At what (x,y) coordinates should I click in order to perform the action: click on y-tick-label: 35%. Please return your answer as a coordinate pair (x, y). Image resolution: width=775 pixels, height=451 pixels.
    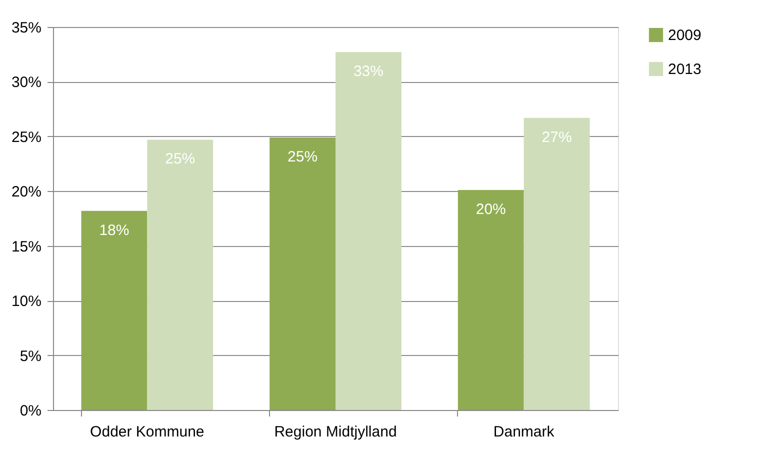
    Looking at the image, I should click on (26, 28).